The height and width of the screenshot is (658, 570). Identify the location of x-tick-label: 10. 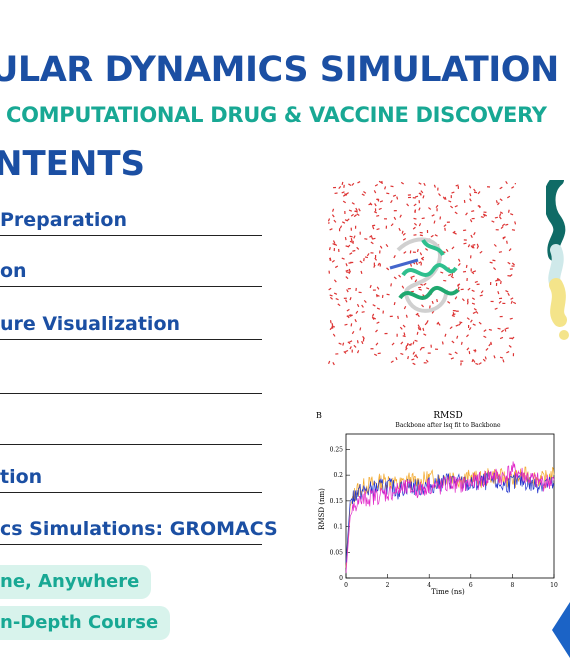
(554, 585).